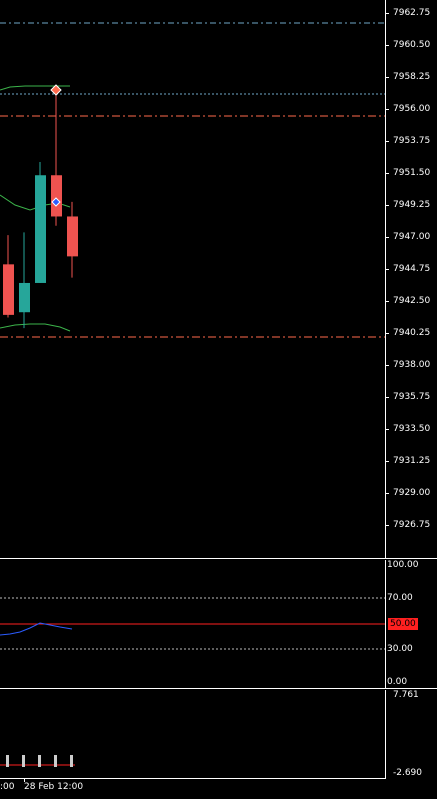 The width and height of the screenshot is (437, 799). I want to click on price-tick-label: 7942.50, so click(412, 301).